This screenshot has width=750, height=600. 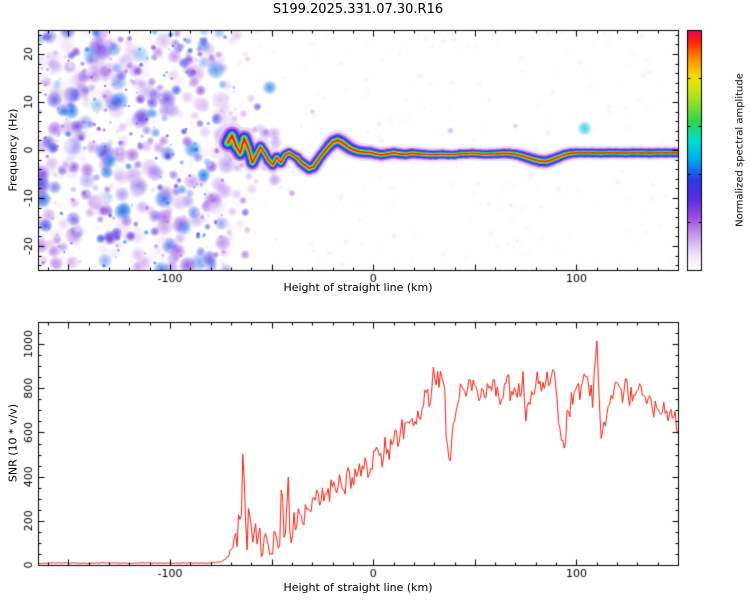 I want to click on spectrogram-xlabel: Height of straight line (km), so click(x=358, y=287).